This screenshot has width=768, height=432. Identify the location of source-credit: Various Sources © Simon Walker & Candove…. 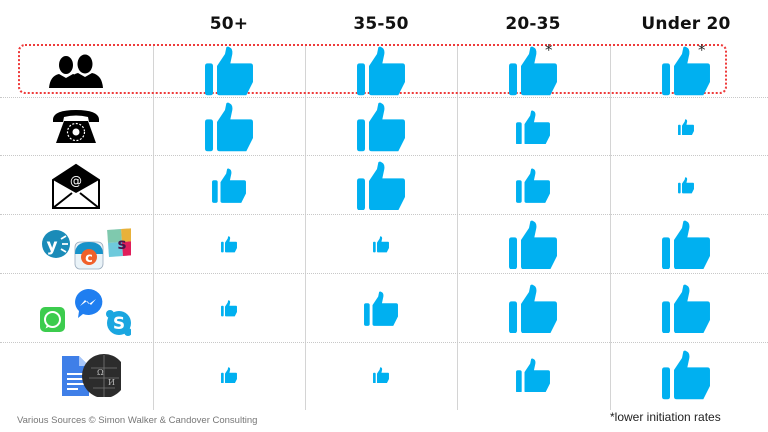
(137, 420).